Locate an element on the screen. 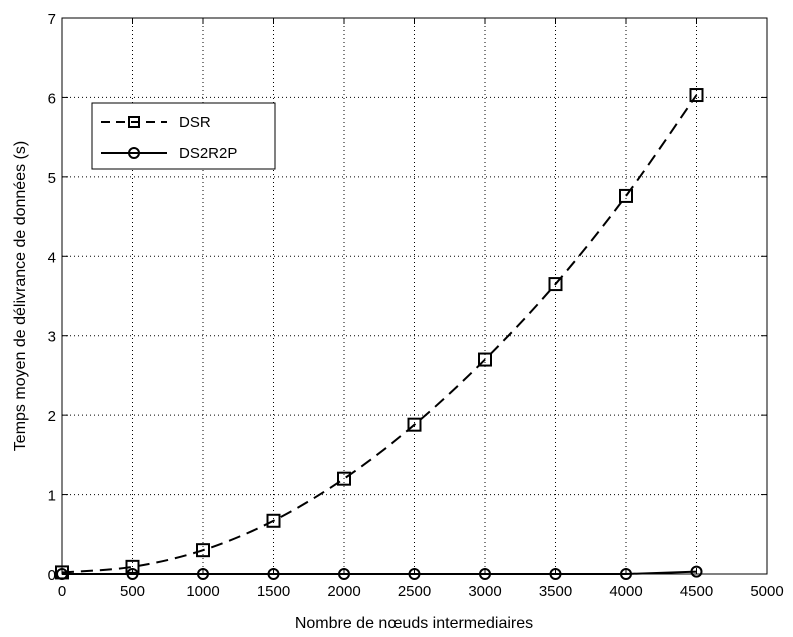 The width and height of the screenshot is (793, 637). x-tick-label: 0 is located at coordinates (62, 591).